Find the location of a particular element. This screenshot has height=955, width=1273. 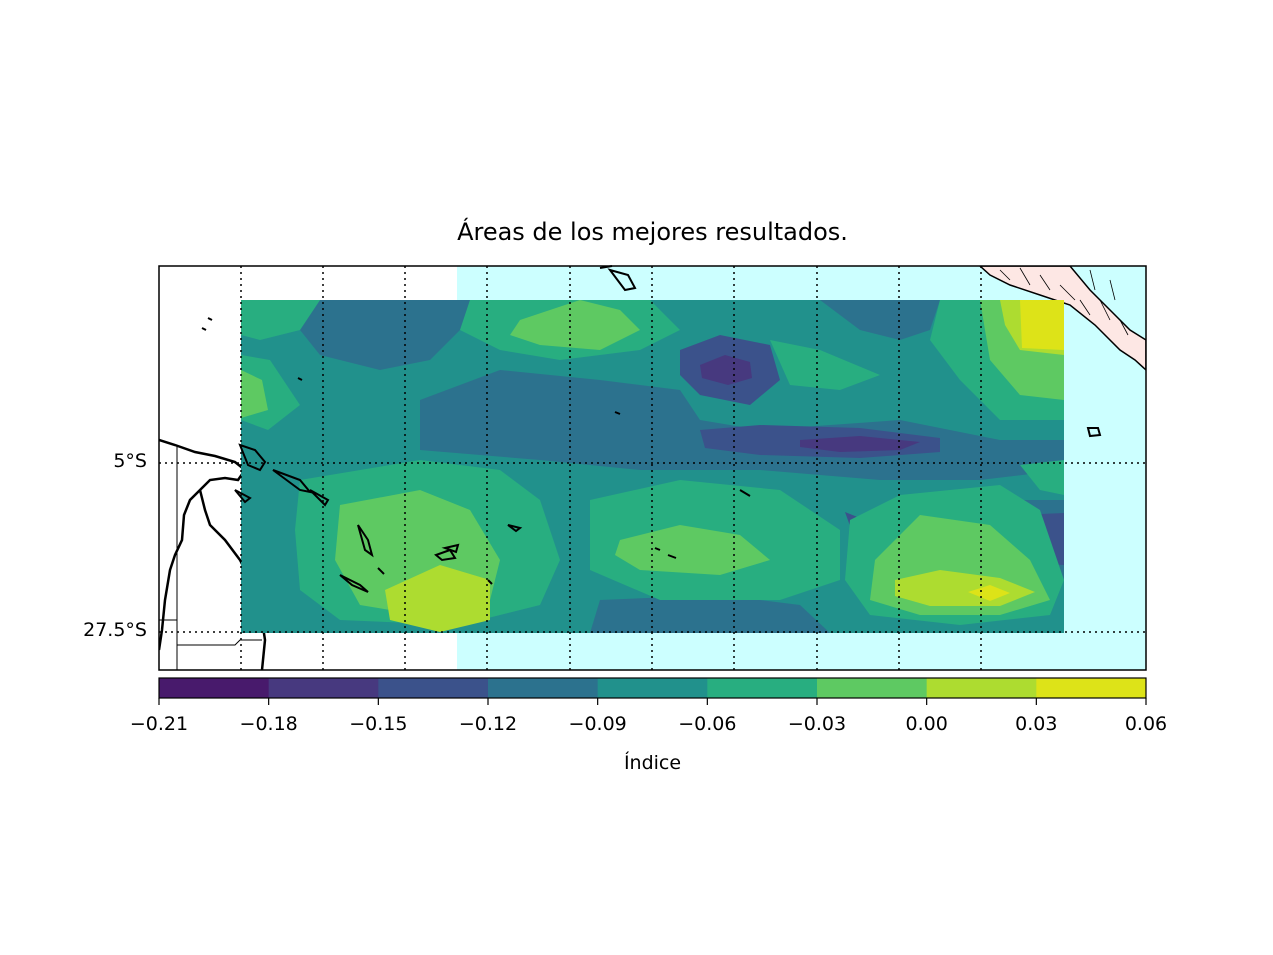

colorbar-tick-label: 0.06 is located at coordinates (1146, 724).